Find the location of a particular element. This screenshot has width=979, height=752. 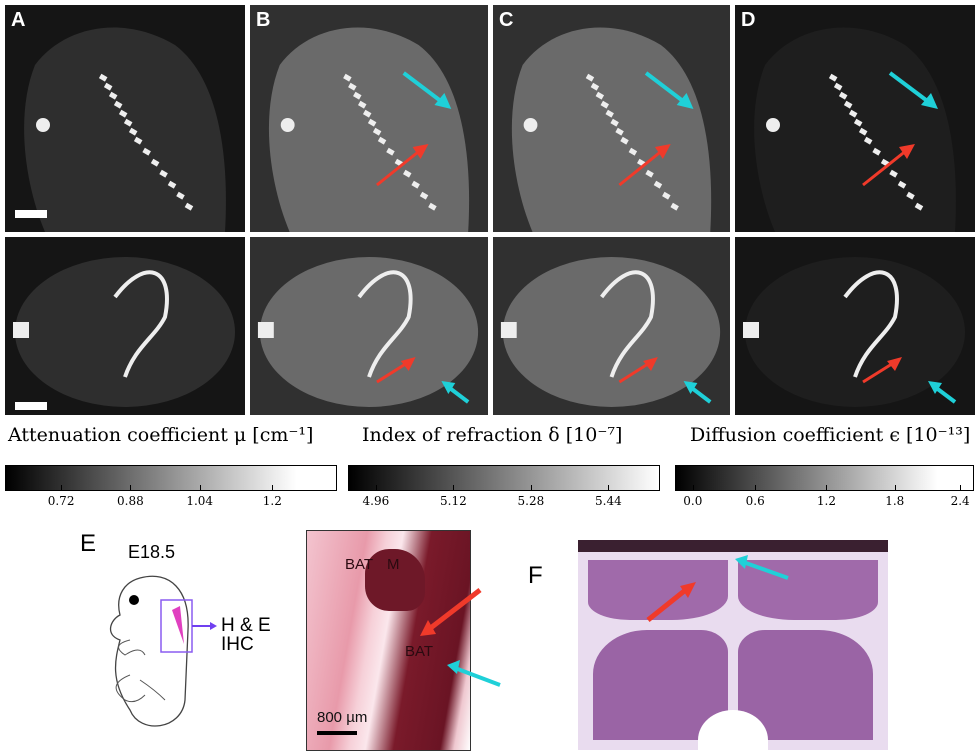

colorbar-attenuation is located at coordinates (171, 478).